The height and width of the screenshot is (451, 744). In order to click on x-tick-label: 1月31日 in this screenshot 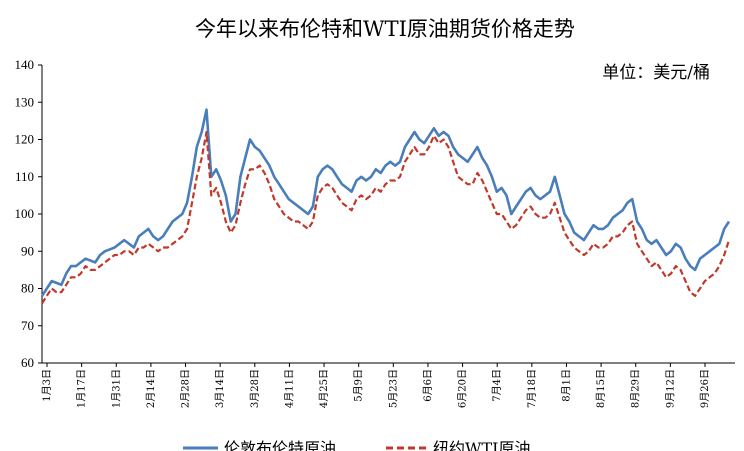, I will do `click(116, 388)`.